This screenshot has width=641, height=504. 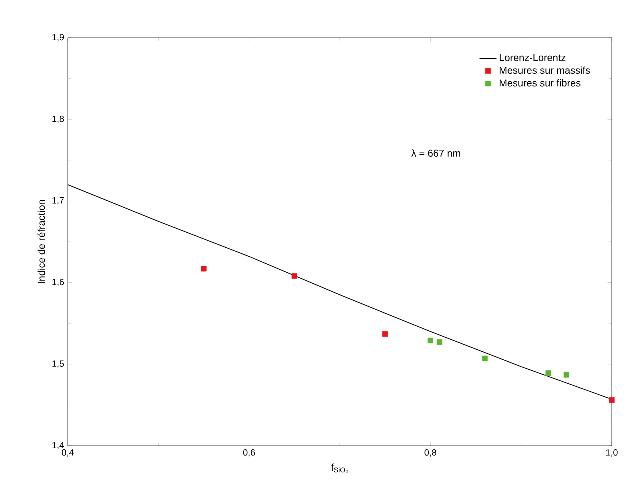 I want to click on x-tick-label: 1,0, so click(x=612, y=453).